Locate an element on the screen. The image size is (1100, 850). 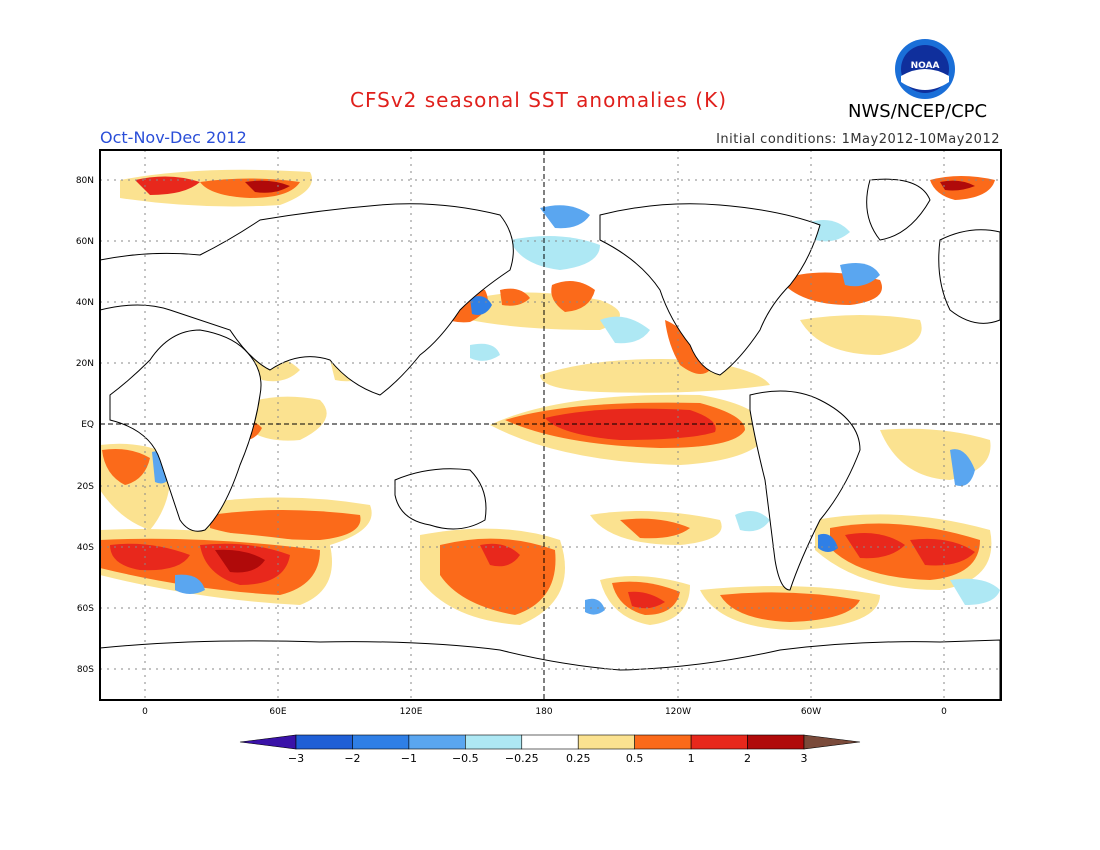
x-tick-label: 180 is located at coordinates (543, 712).